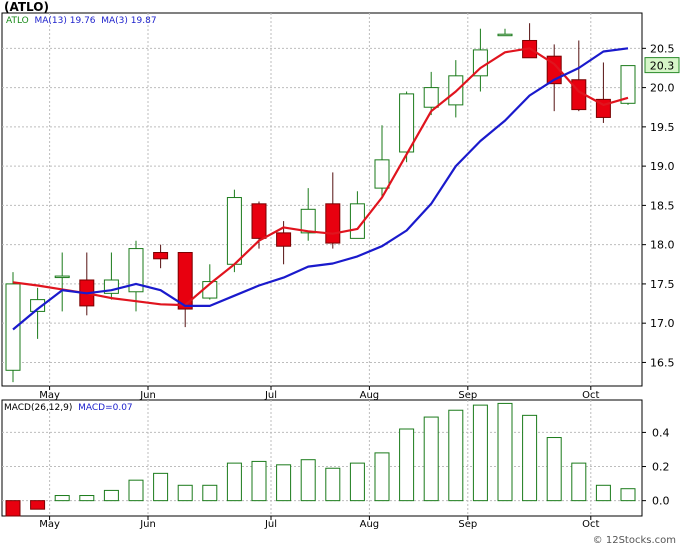 The height and width of the screenshot is (550, 680). What do you see at coordinates (590, 395) in the screenshot?
I see `price-xtick-label: Oct` at bounding box center [590, 395].